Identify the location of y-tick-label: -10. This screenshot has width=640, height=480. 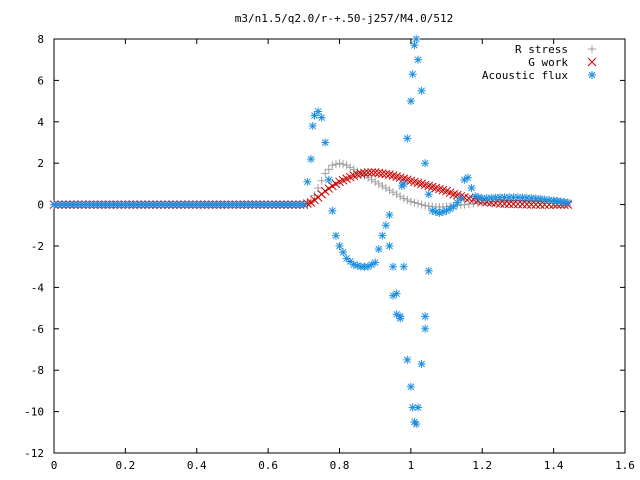
(34, 412).